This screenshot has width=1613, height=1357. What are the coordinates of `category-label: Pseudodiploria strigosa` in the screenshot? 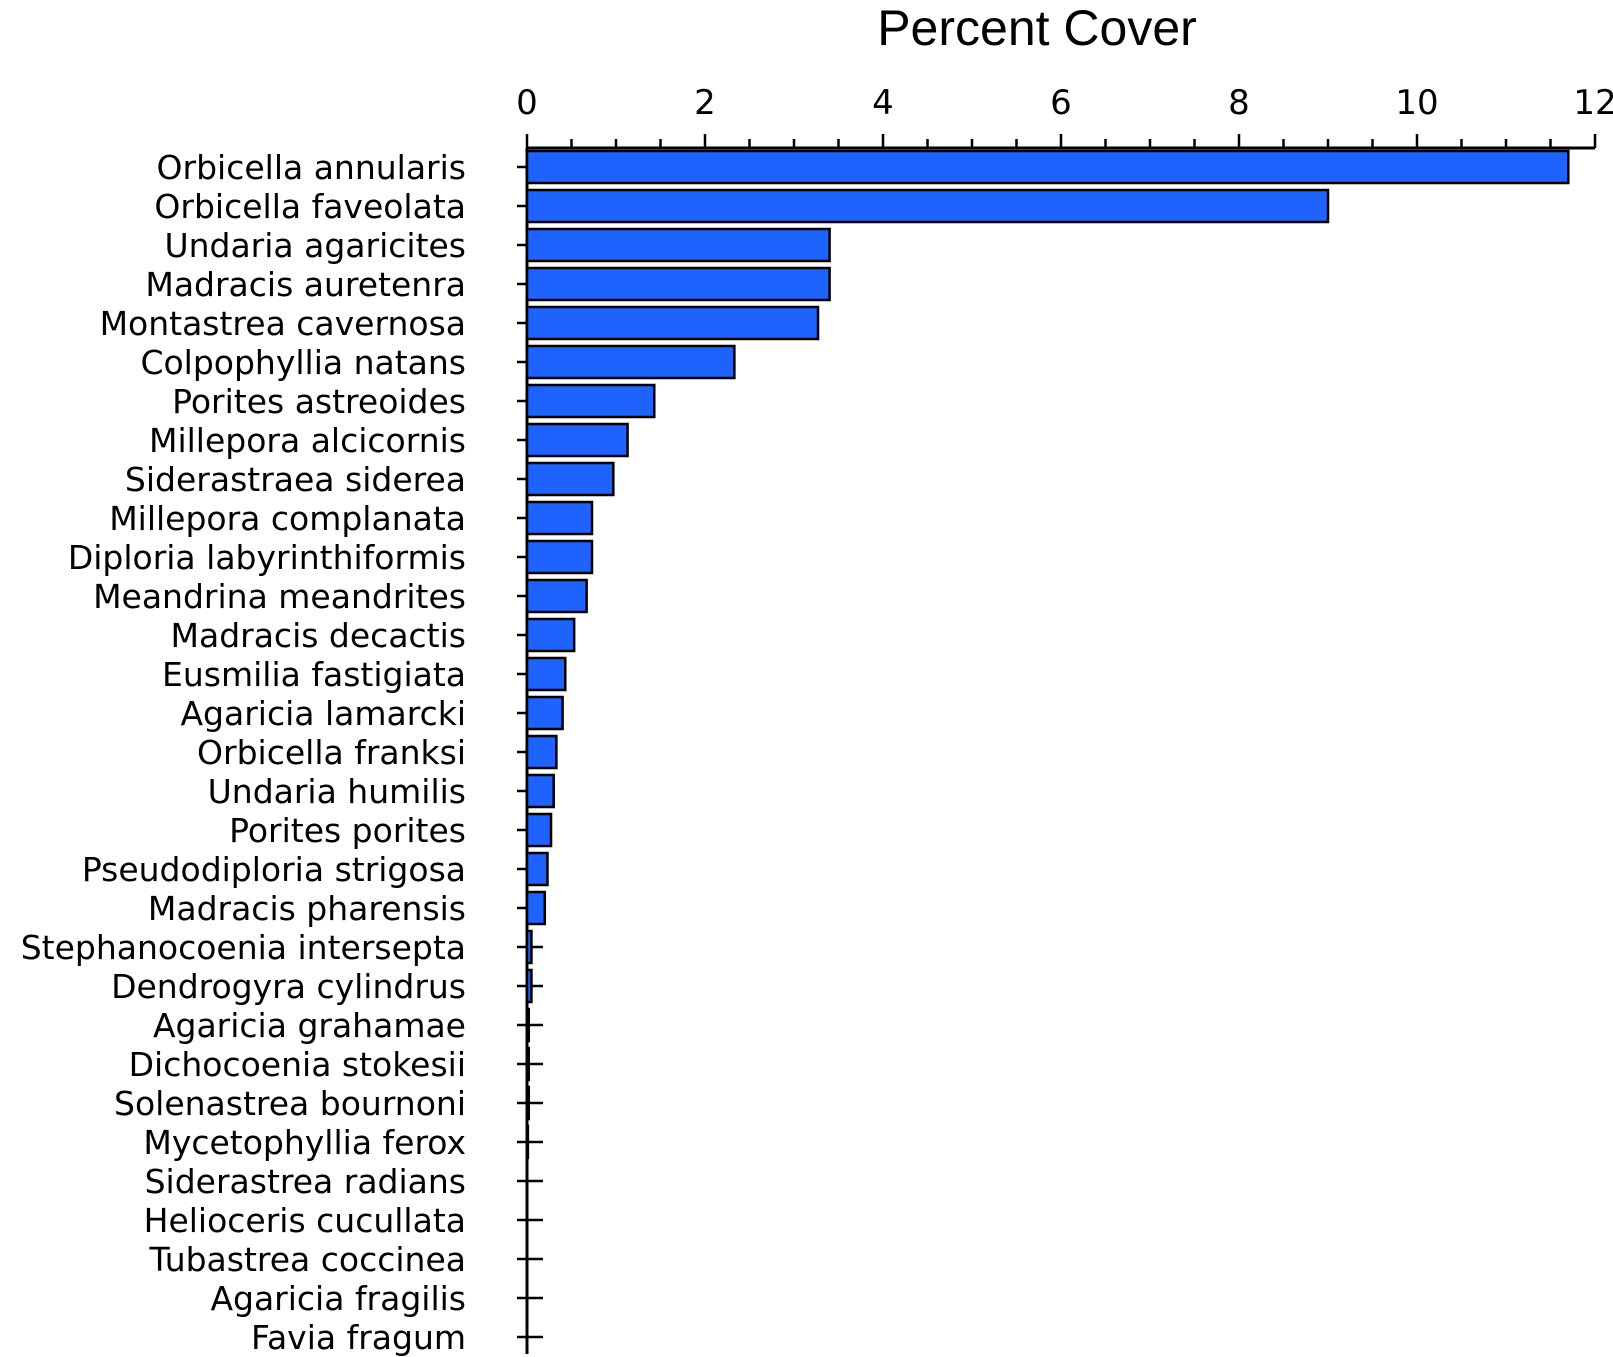 It's located at (274, 869).